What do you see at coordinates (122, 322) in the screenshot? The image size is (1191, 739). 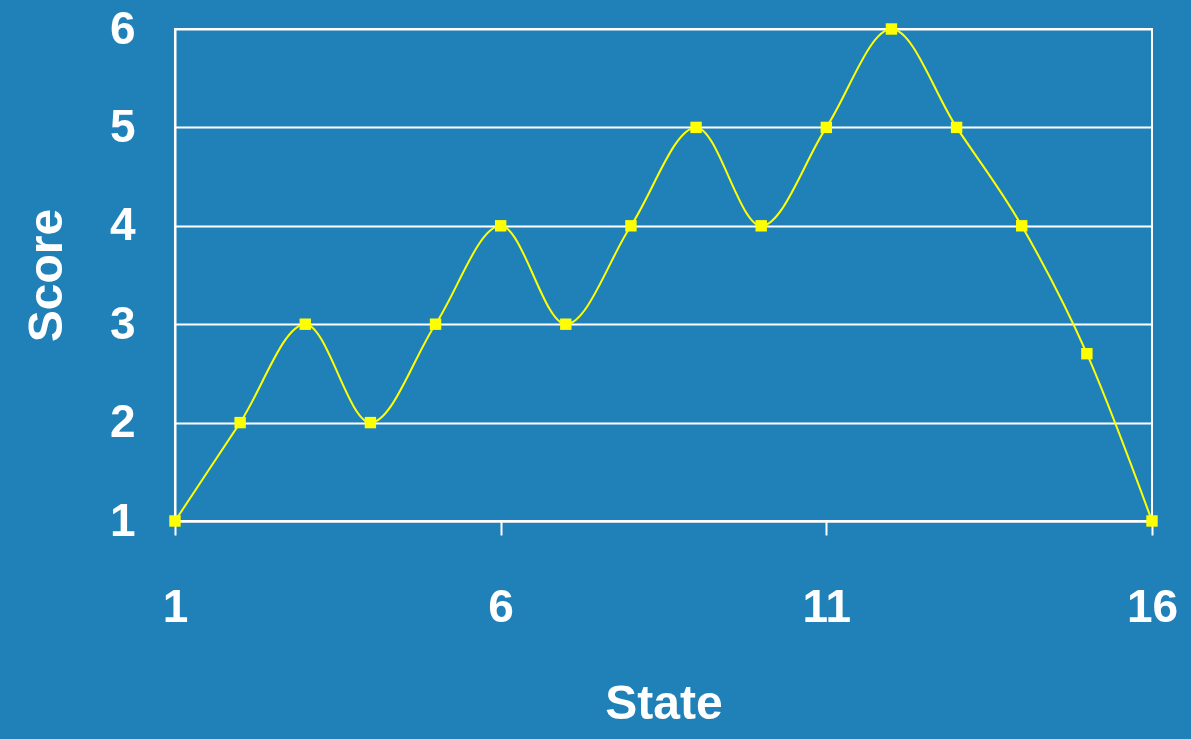 I see `y-tick-label: 3` at bounding box center [122, 322].